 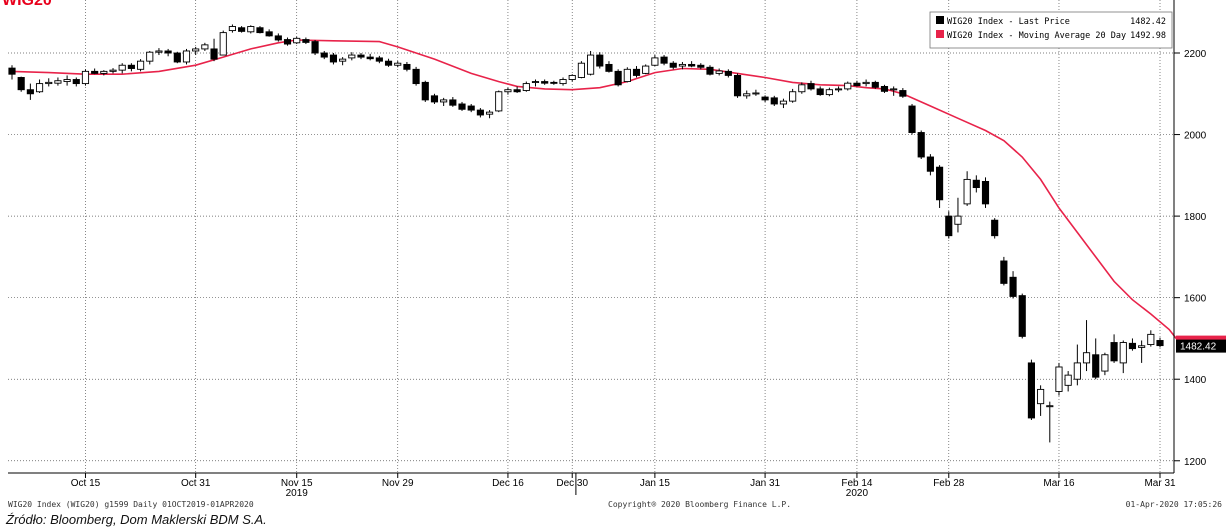 I want to click on x-year-label: 2019, so click(x=297, y=493).